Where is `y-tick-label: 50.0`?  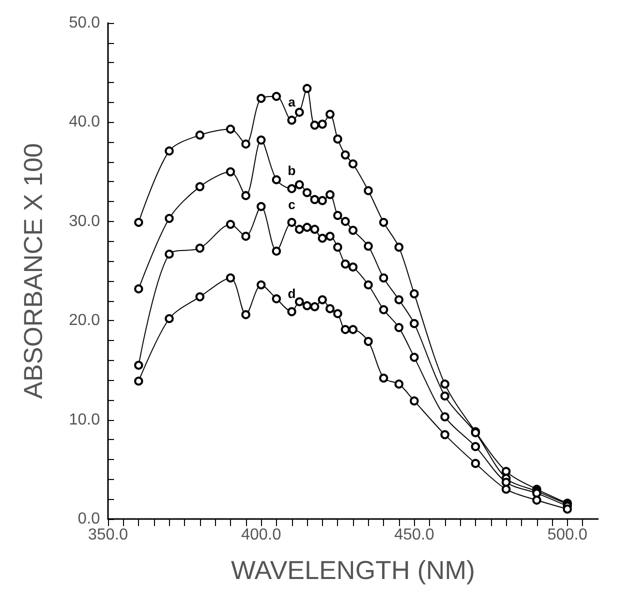
y-tick-label: 50.0 is located at coordinates (84, 23).